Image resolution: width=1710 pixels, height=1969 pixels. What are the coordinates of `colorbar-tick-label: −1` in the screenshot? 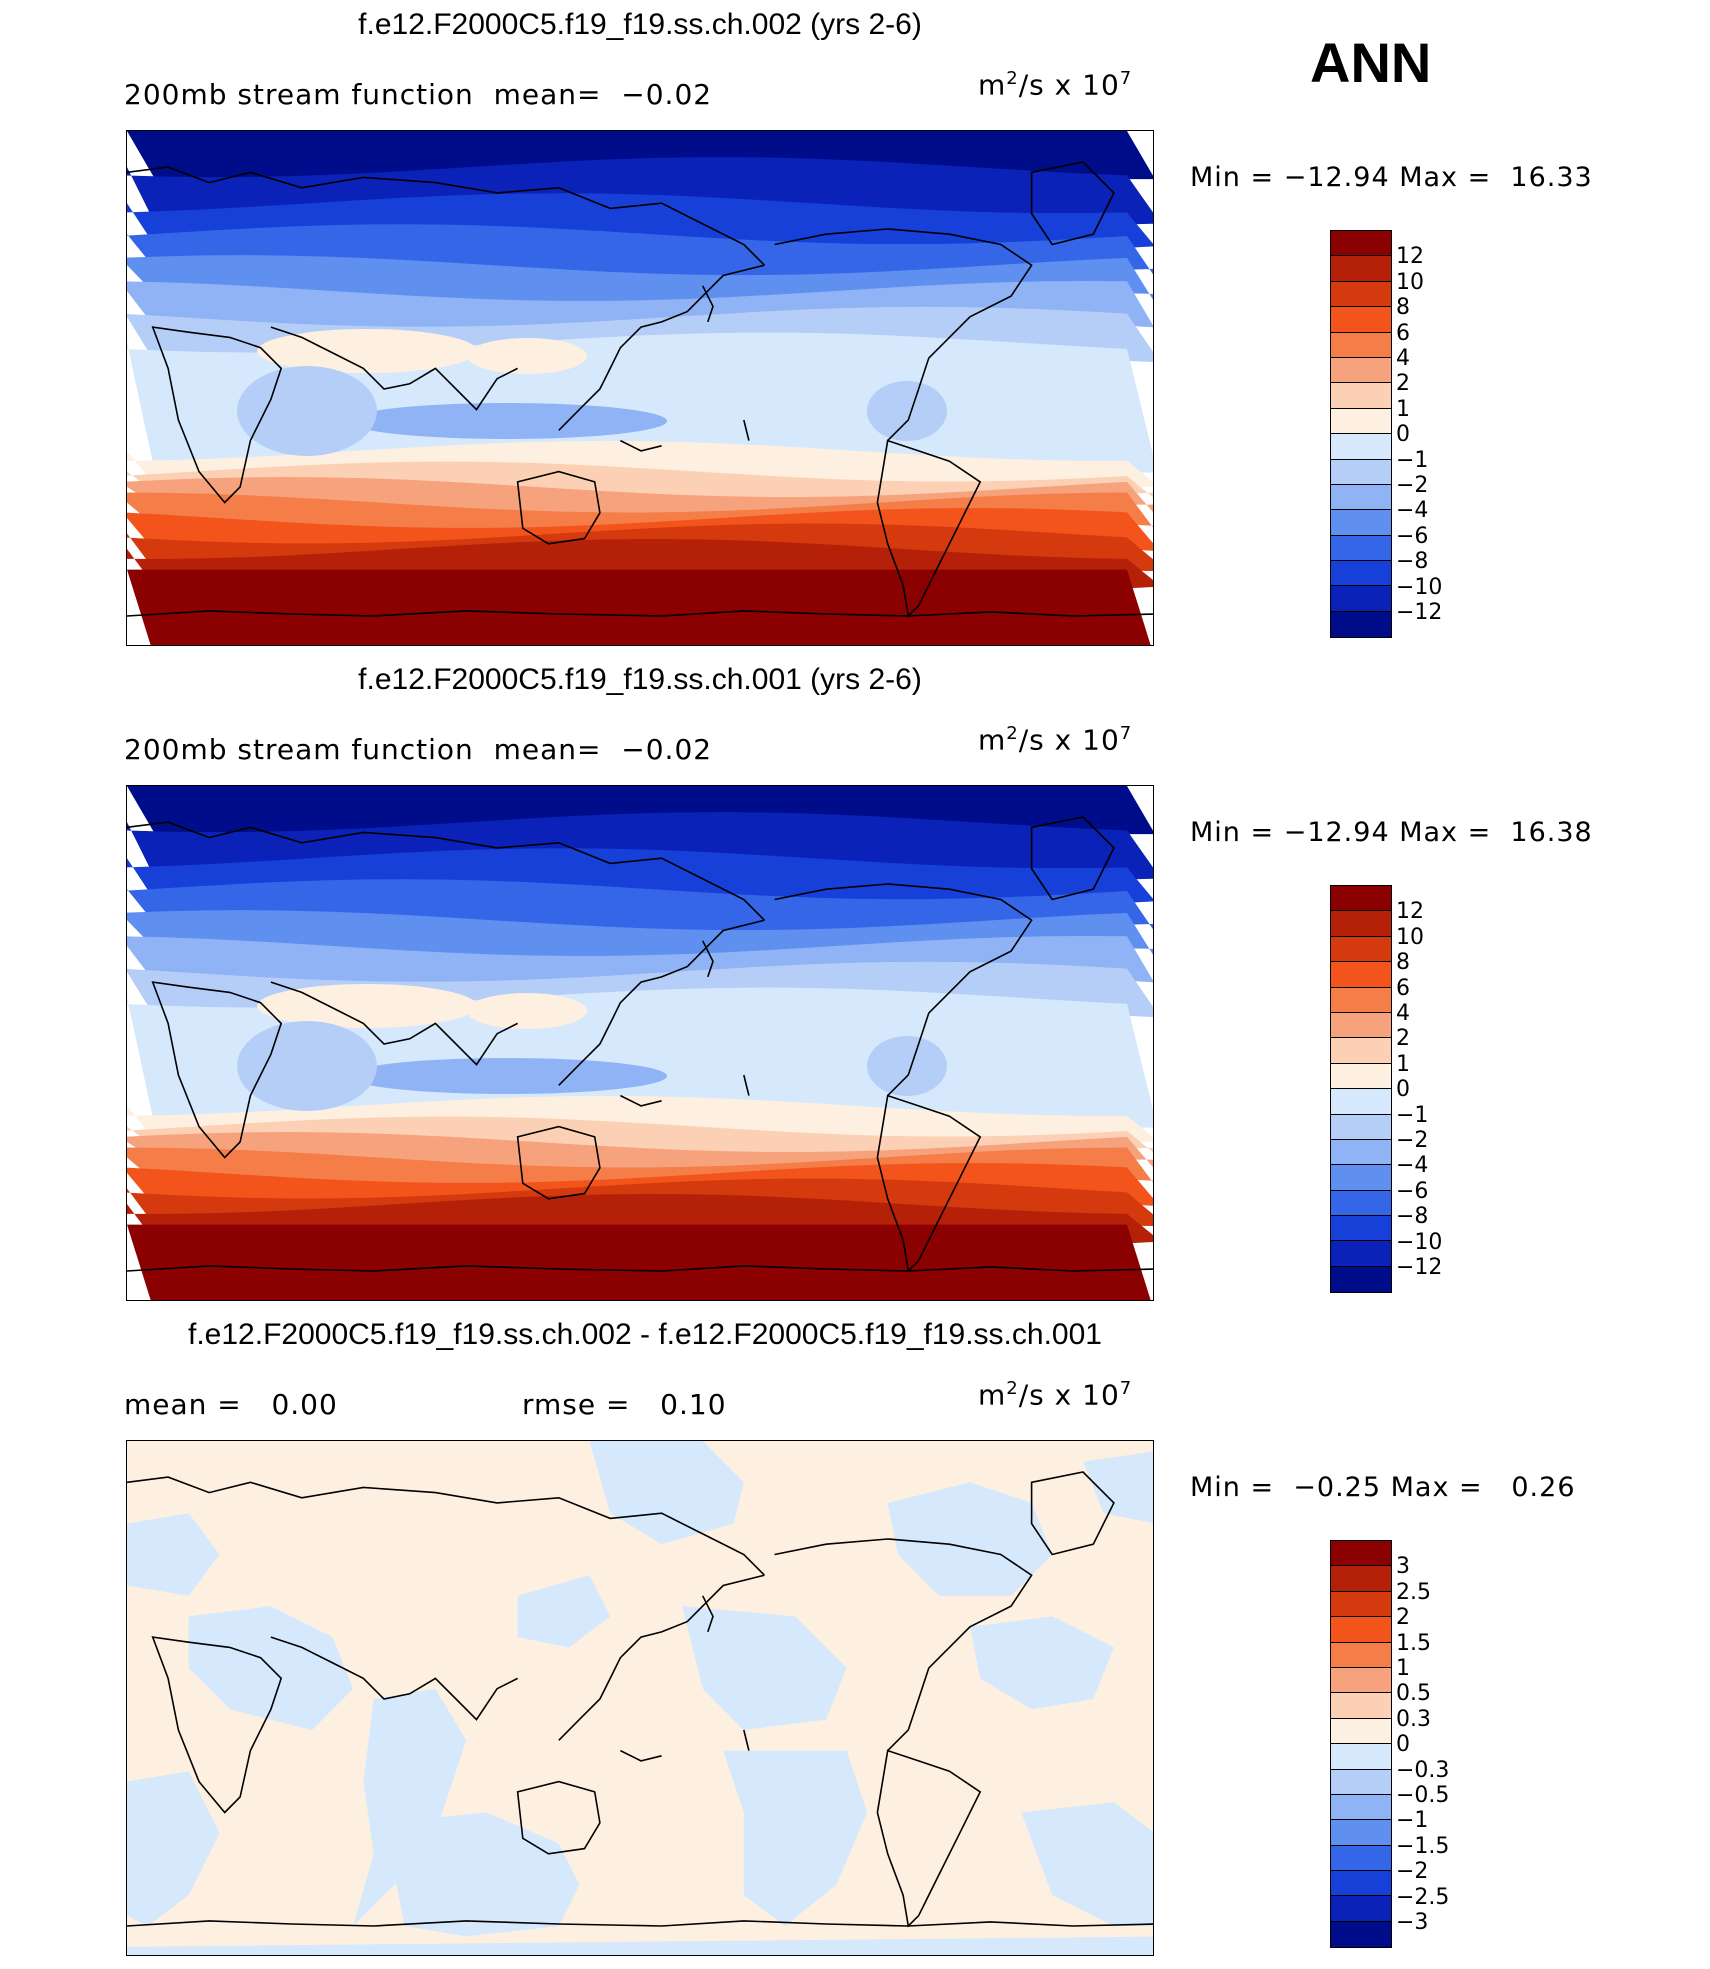 It's located at (1412, 460).